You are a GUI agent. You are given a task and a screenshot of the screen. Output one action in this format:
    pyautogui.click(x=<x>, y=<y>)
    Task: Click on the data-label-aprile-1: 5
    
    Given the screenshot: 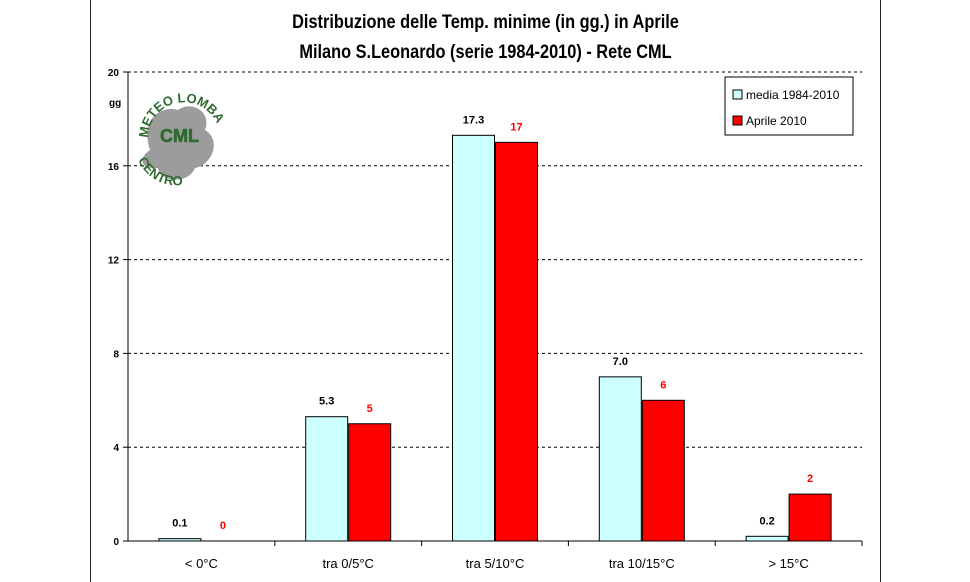 What is the action you would take?
    pyautogui.click(x=370, y=409)
    